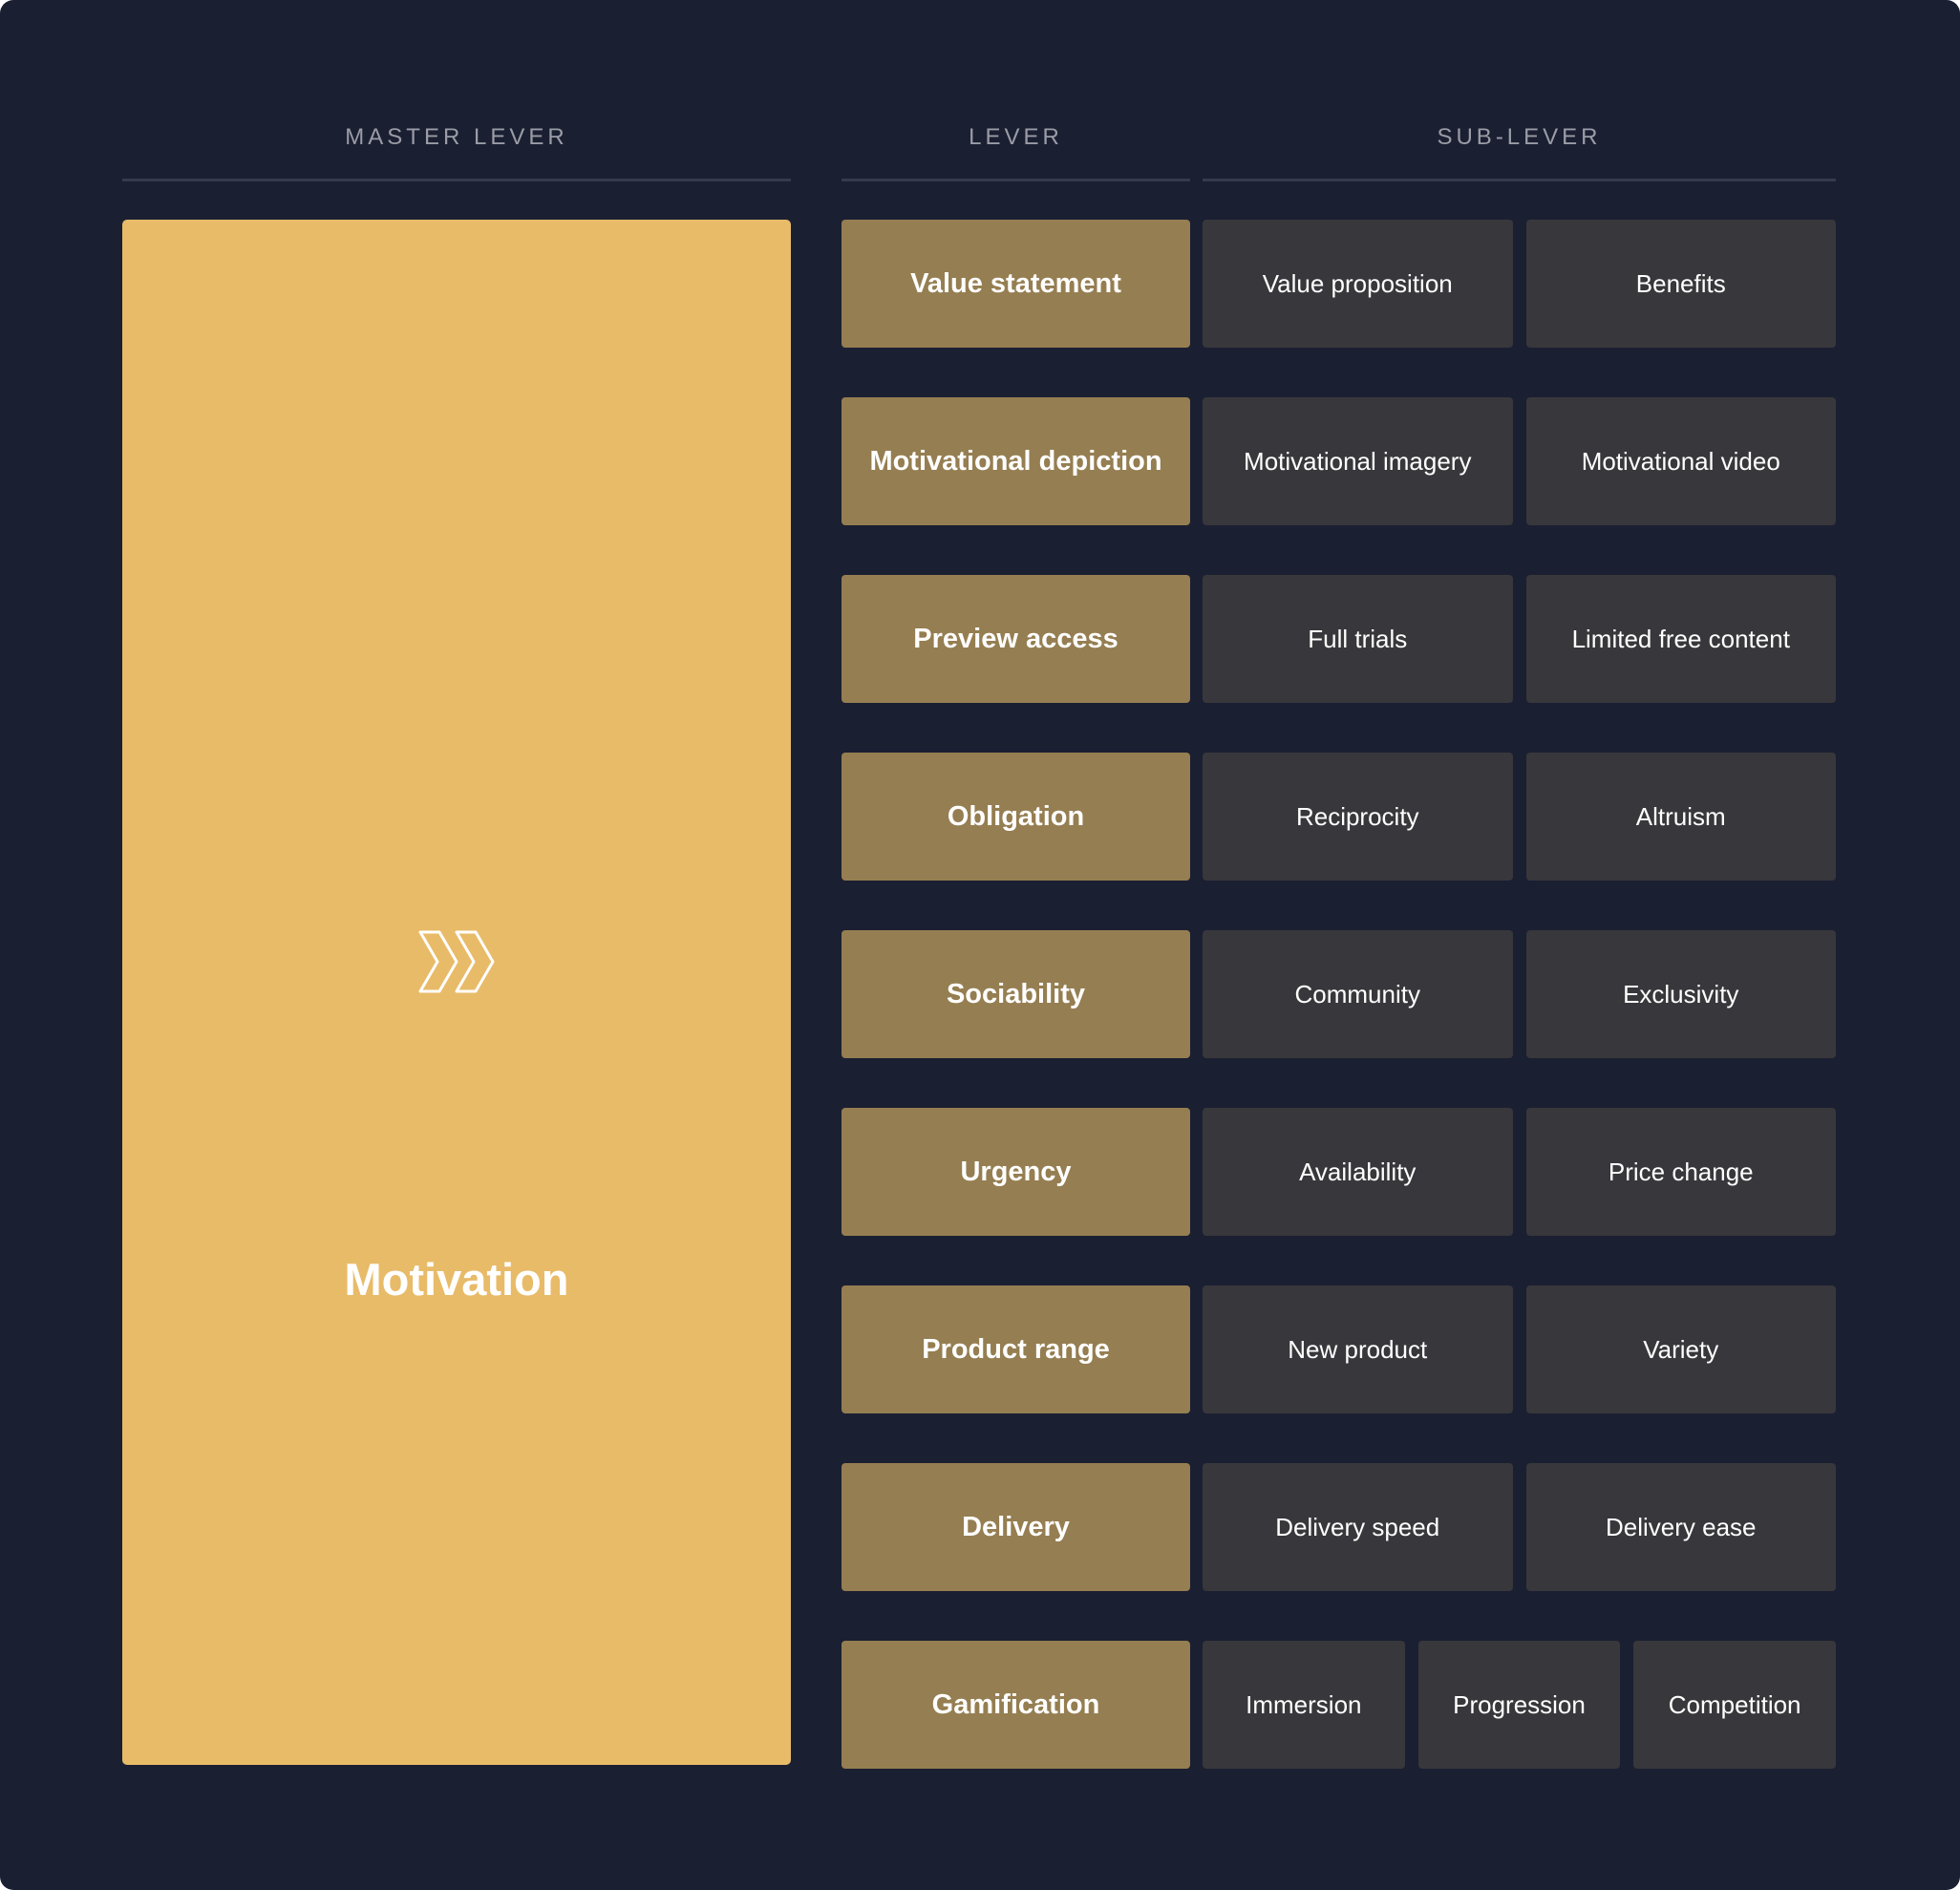 The width and height of the screenshot is (1960, 1890). What do you see at coordinates (1680, 1349) in the screenshot?
I see `sub-lever-cell: Variety` at bounding box center [1680, 1349].